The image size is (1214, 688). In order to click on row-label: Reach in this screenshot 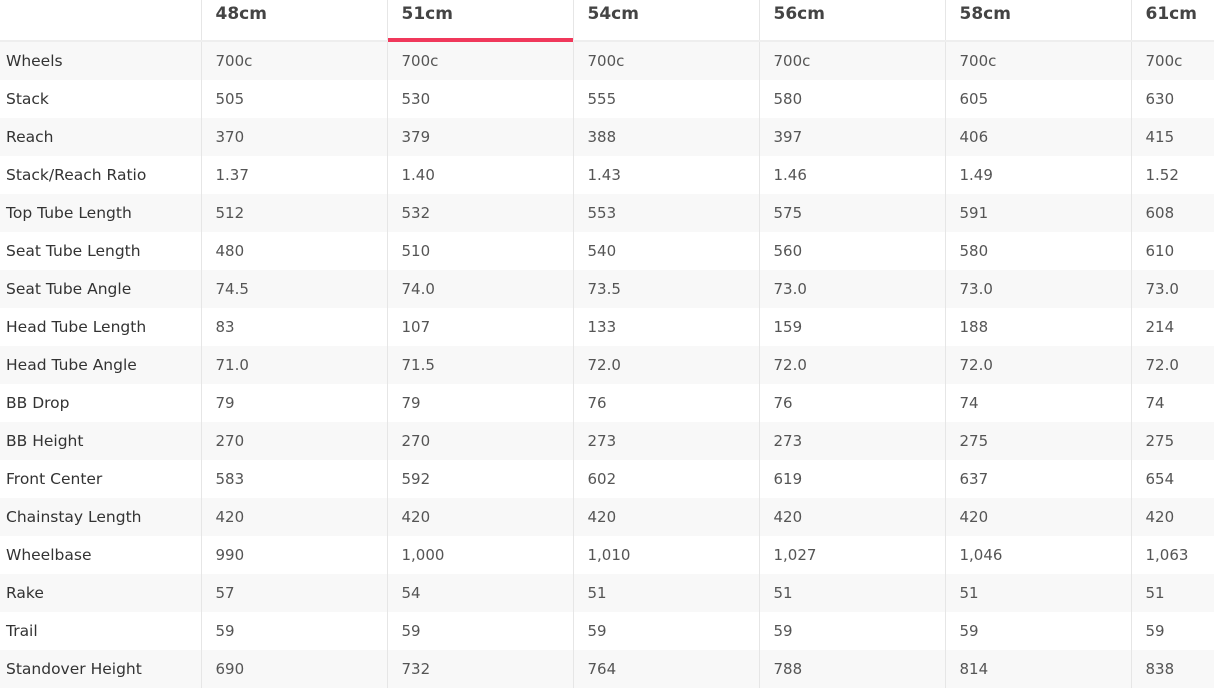, I will do `click(100, 137)`.